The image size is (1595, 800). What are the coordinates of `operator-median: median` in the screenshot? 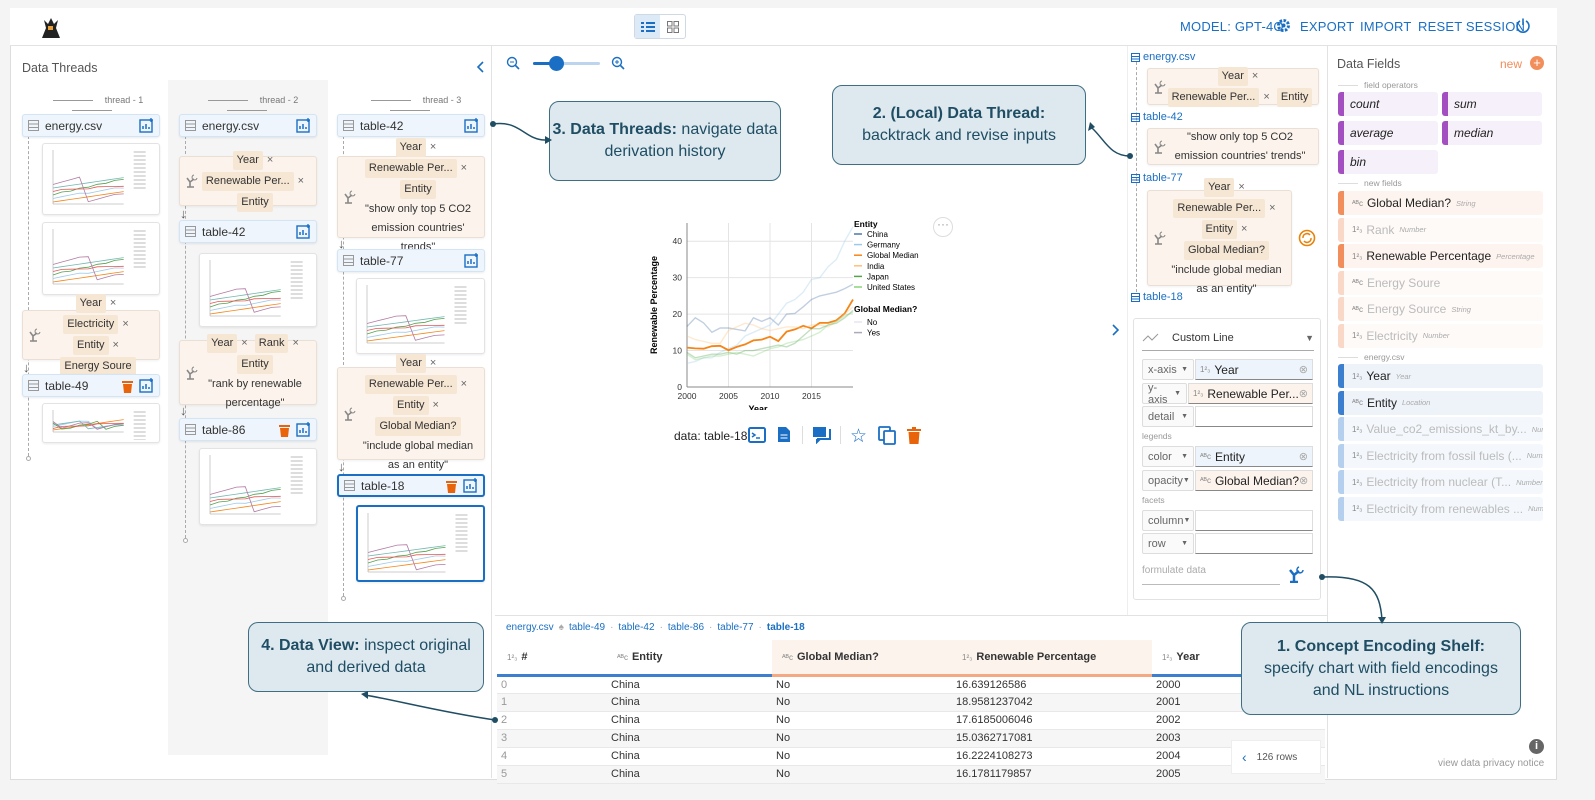 It's located at (1492, 133).